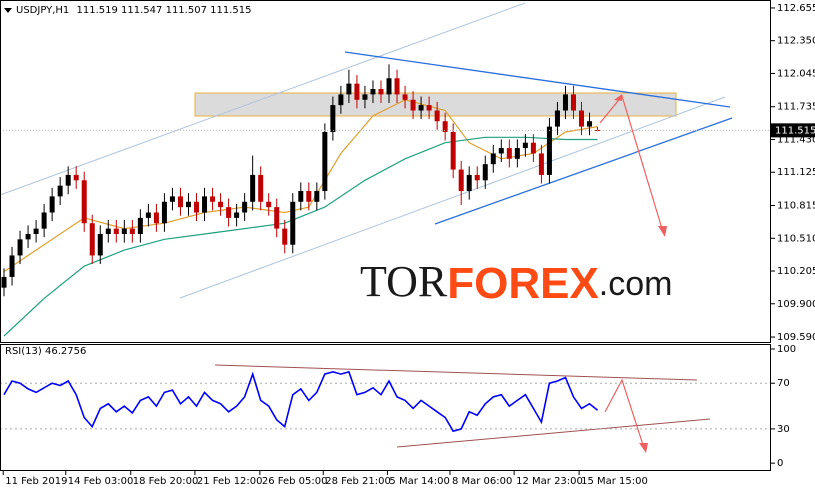  What do you see at coordinates (404, 281) in the screenshot?
I see `watermark-part: TOR` at bounding box center [404, 281].